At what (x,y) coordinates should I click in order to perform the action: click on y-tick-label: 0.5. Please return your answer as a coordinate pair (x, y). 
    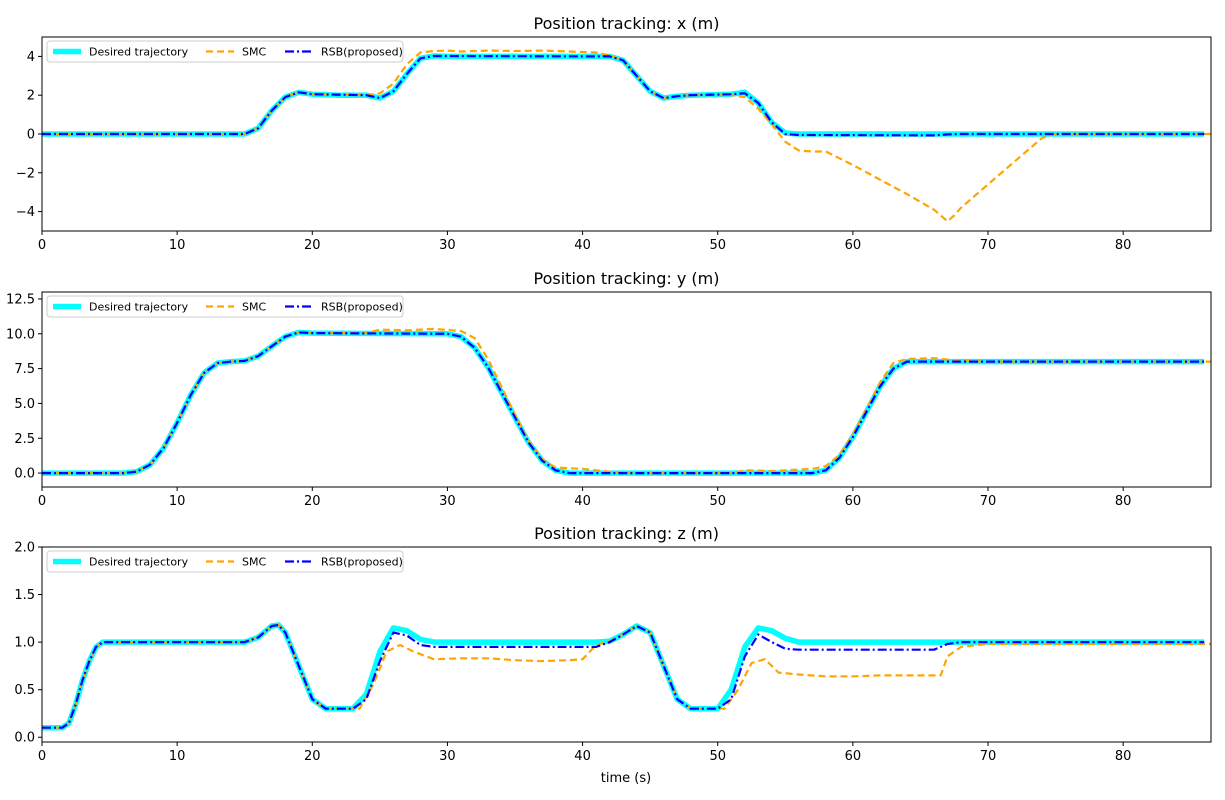
    Looking at the image, I should click on (24, 690).